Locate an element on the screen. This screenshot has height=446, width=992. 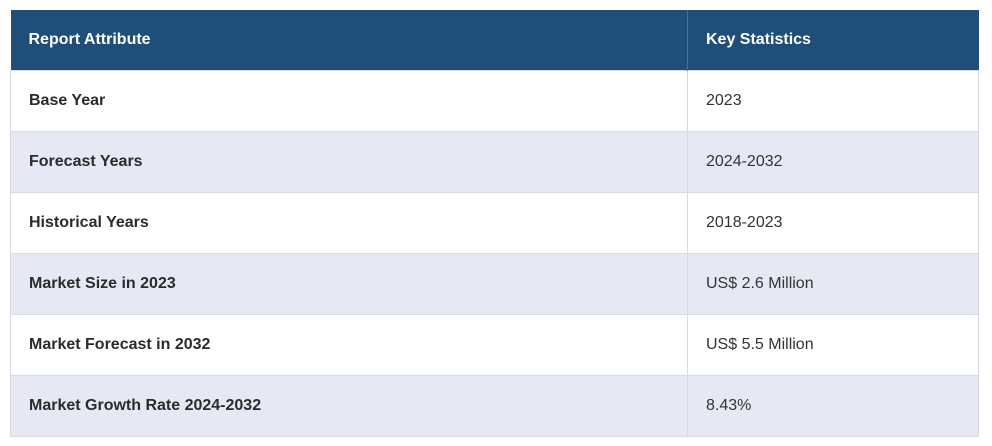
table-row: Base Year 2023 is located at coordinates (494, 100).